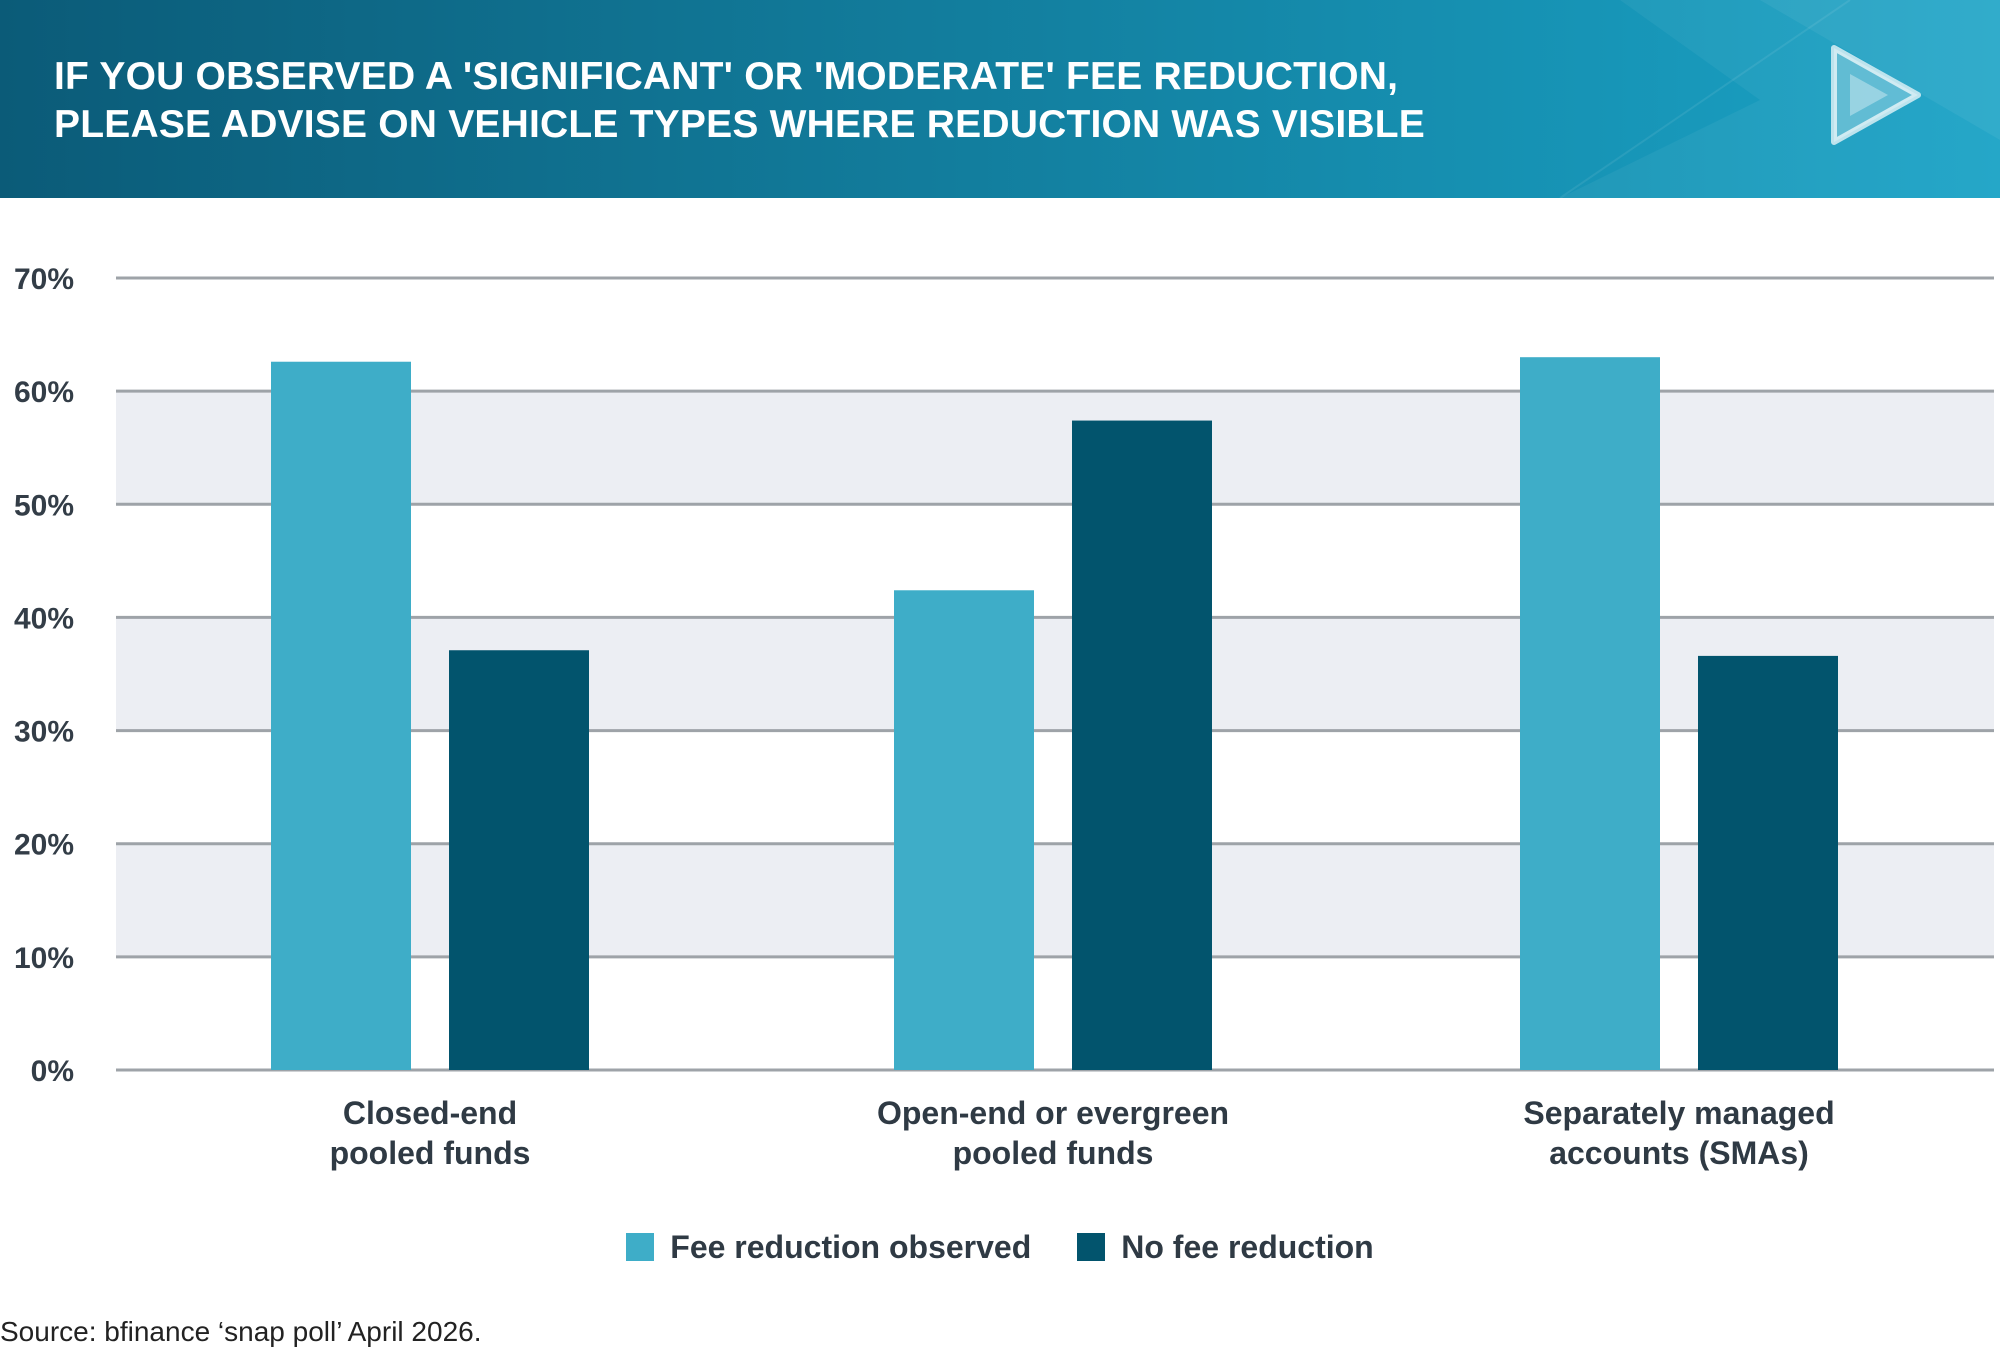 The image size is (2000, 1349). What do you see at coordinates (44, 732) in the screenshot?
I see `y-tick-label: 30%` at bounding box center [44, 732].